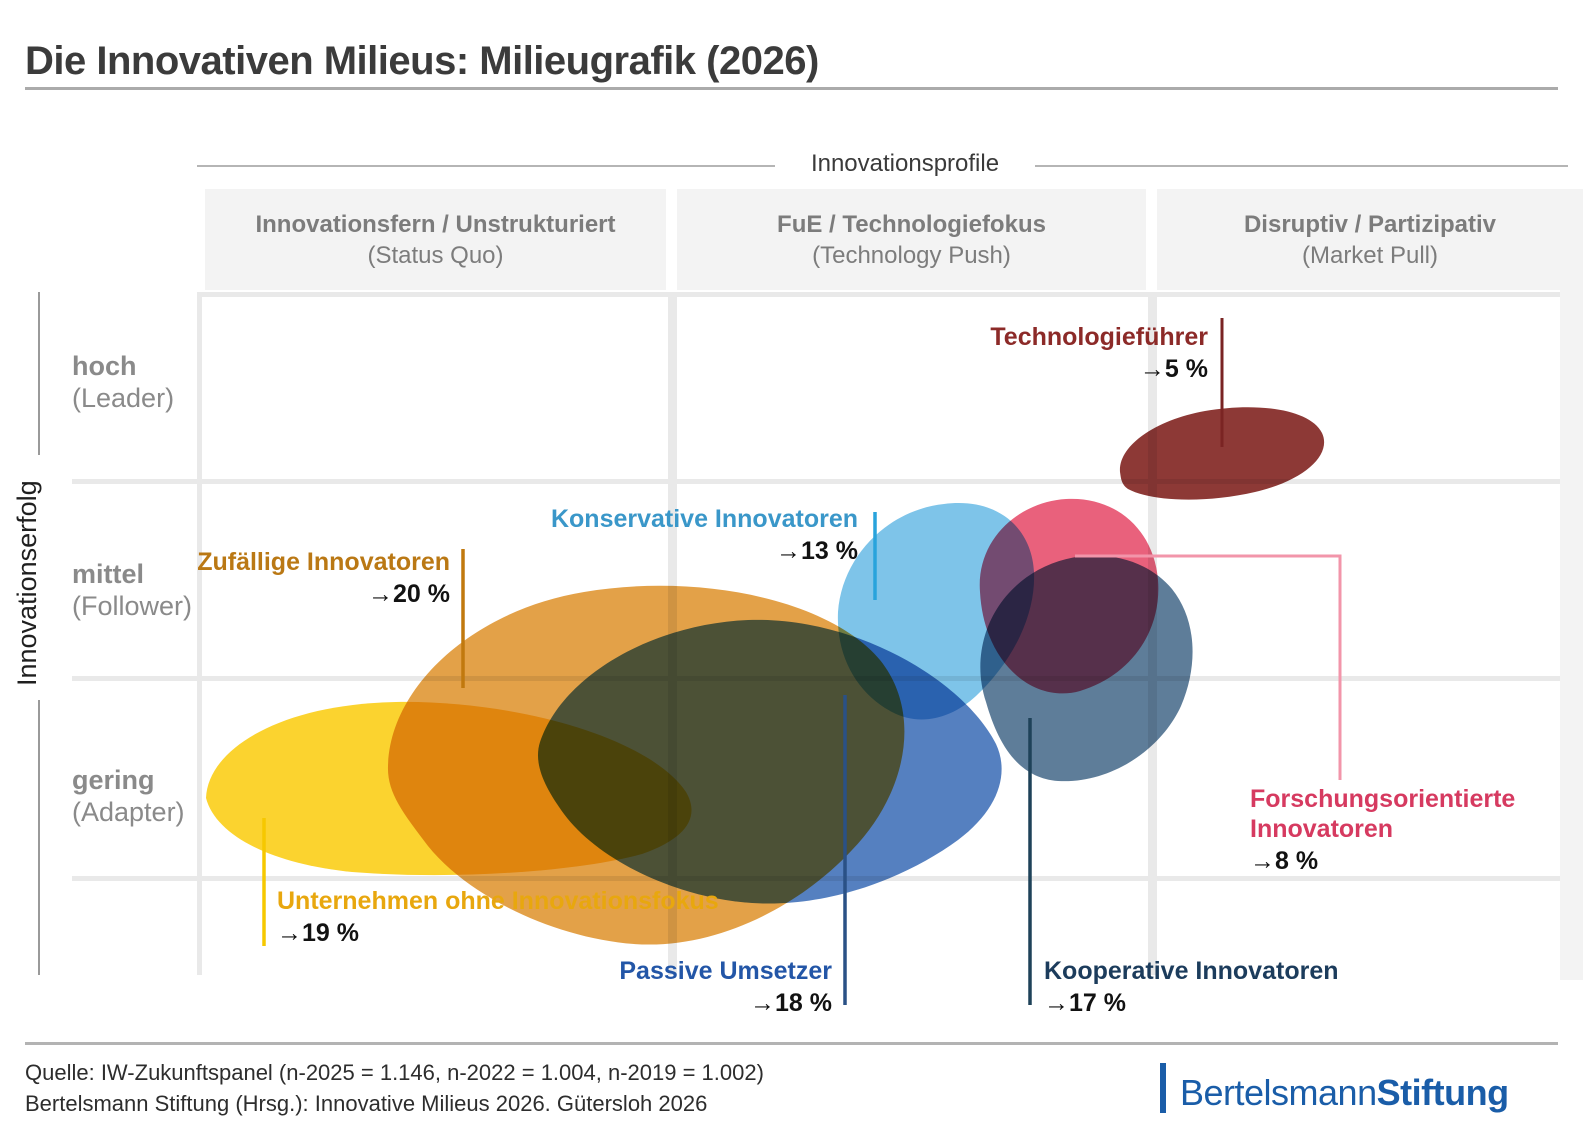  What do you see at coordinates (1383, 799) in the screenshot?
I see `milieu-label-forschungsorientierte-line-0: Forschungsorientierte` at bounding box center [1383, 799].